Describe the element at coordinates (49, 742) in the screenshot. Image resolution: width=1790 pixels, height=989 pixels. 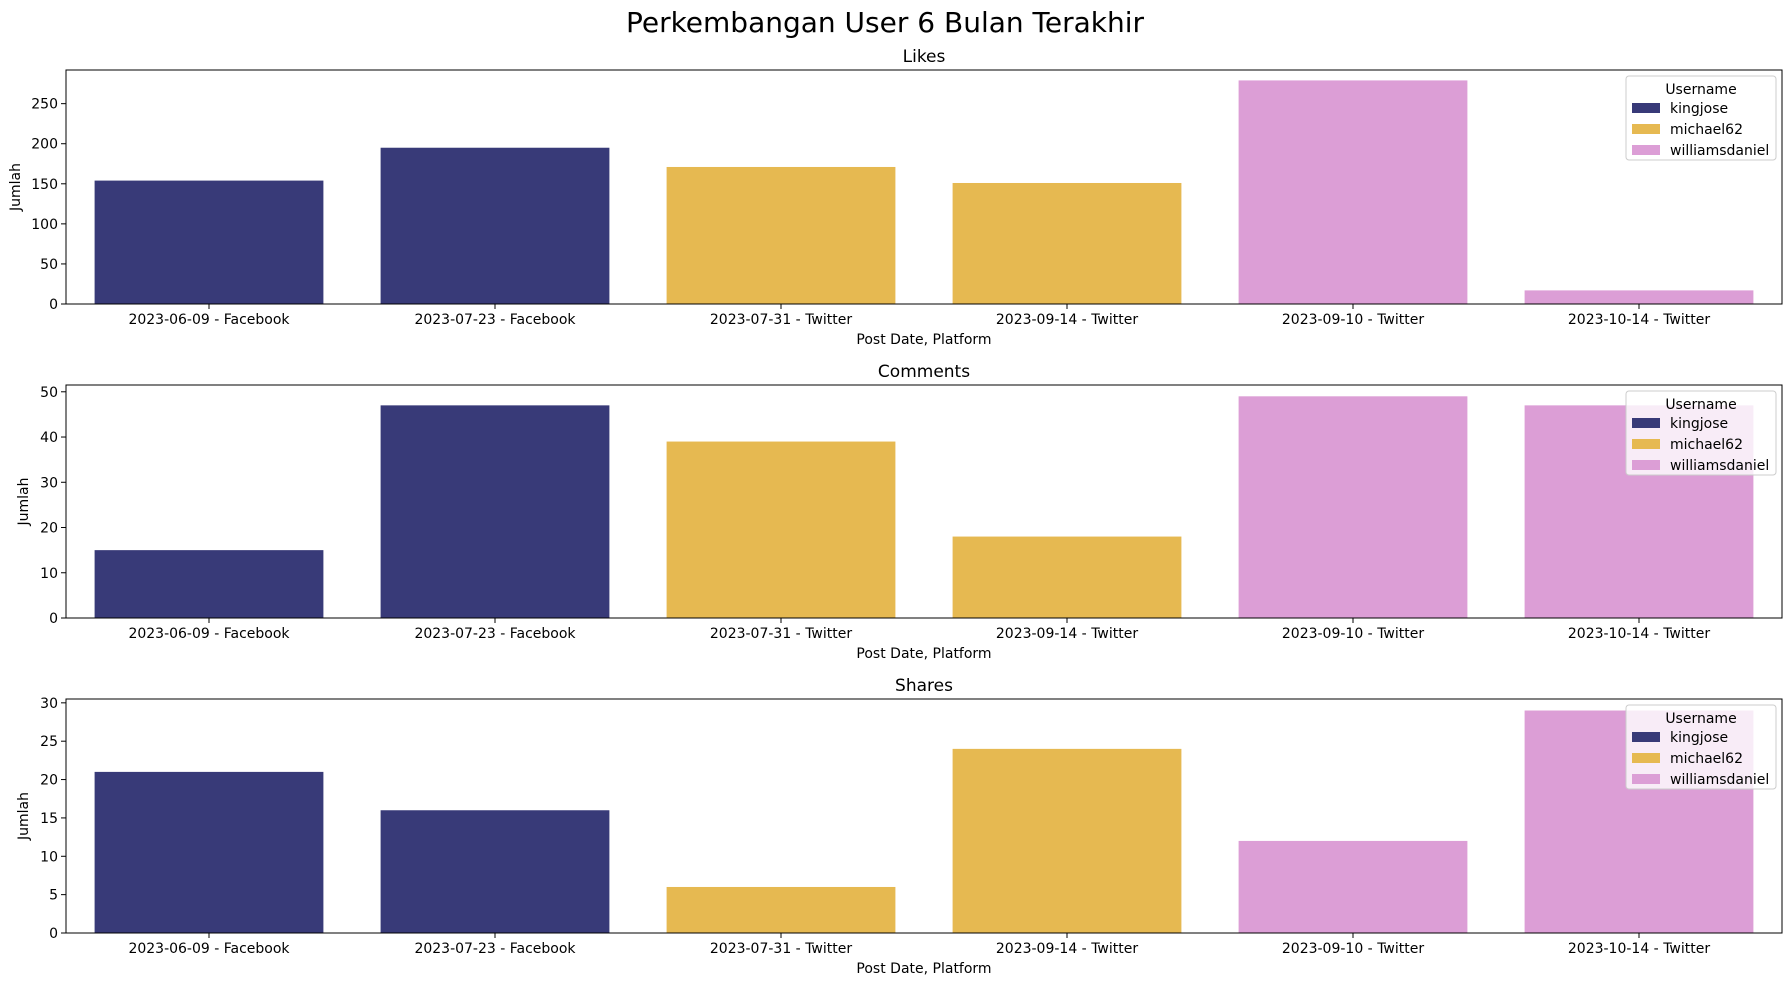
I see `y-tick-label: 25` at that location.